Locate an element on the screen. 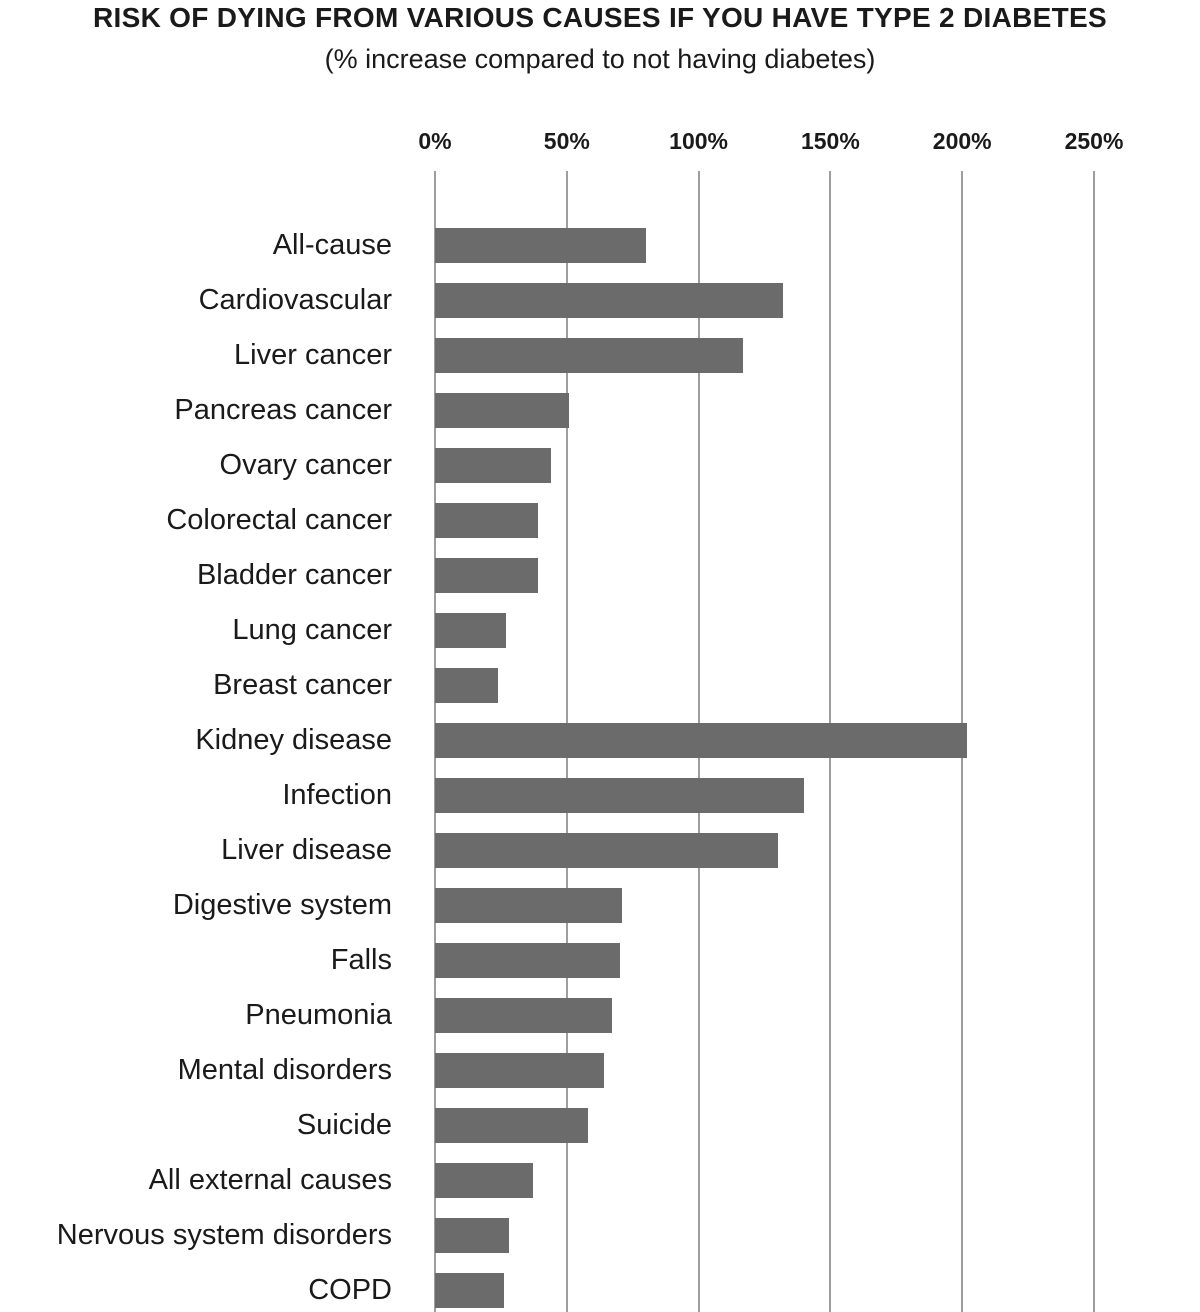  x-tick-label: 250% is located at coordinates (1094, 141).